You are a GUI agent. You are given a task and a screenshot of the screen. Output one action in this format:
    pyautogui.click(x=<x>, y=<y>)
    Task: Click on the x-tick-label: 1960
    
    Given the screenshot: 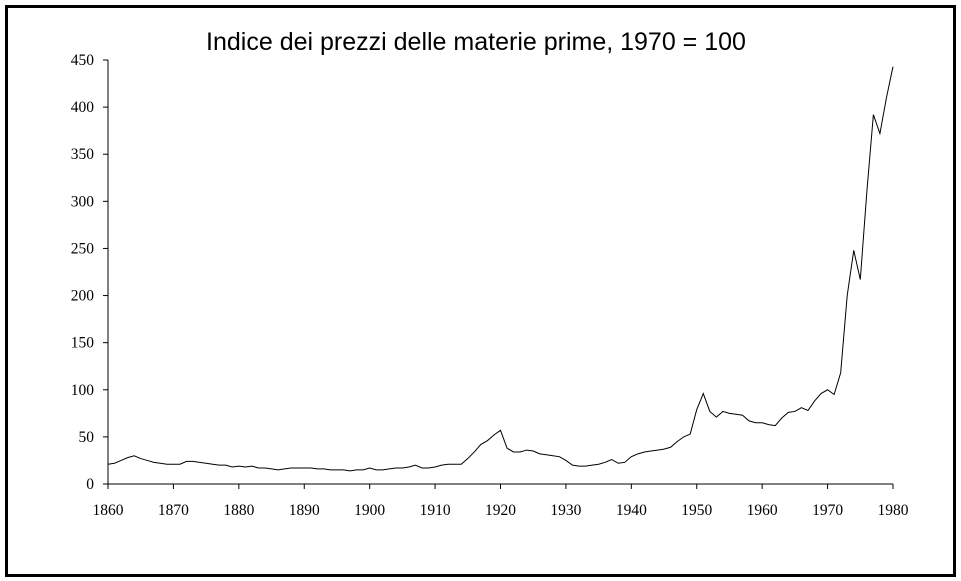 What is the action you would take?
    pyautogui.click(x=762, y=510)
    